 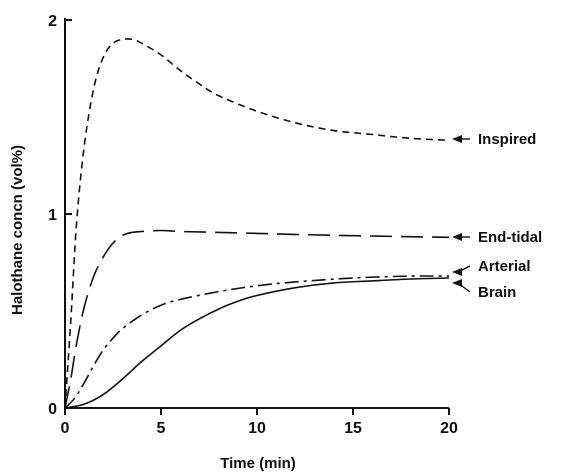 What do you see at coordinates (457, 139) in the screenshot?
I see `arrowhead-inspired` at bounding box center [457, 139].